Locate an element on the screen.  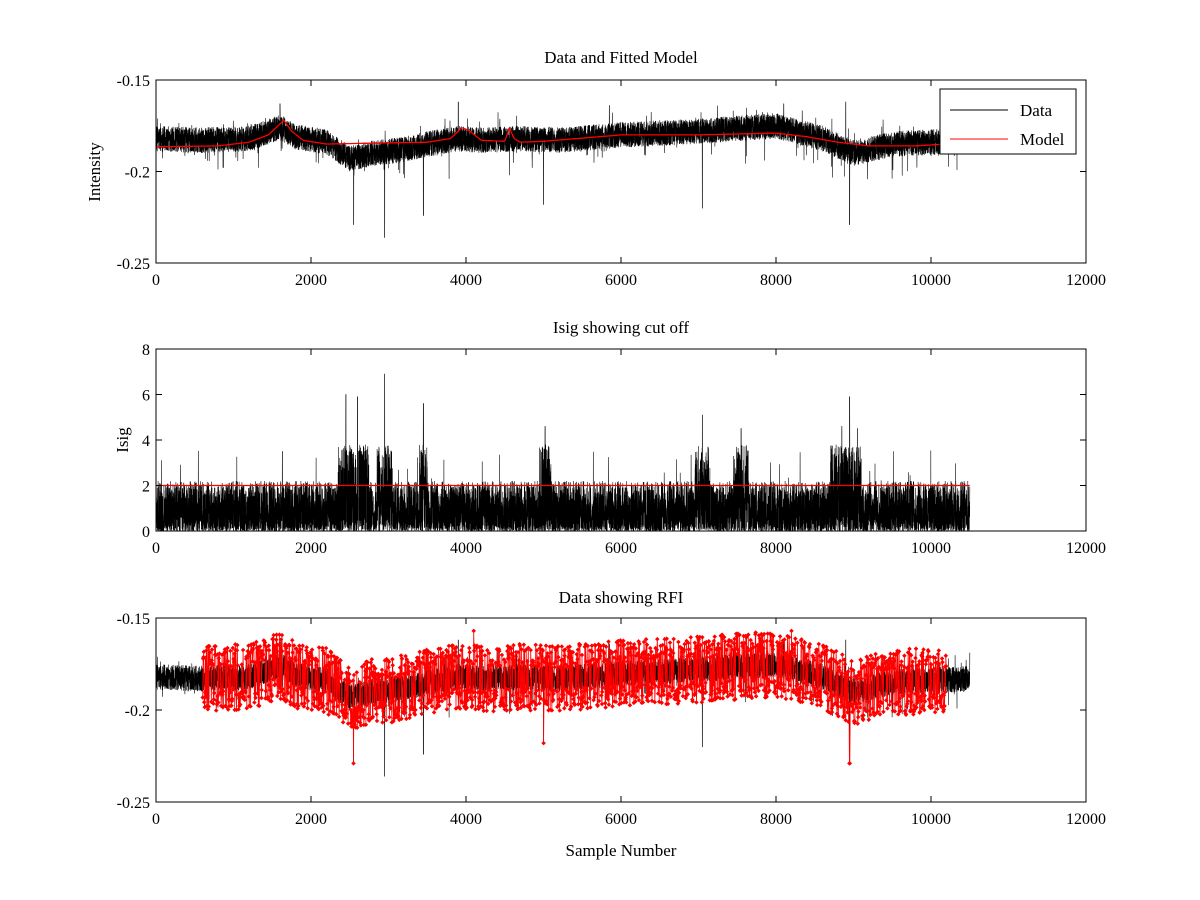
legend-model-label: Model is located at coordinates (1042, 139).